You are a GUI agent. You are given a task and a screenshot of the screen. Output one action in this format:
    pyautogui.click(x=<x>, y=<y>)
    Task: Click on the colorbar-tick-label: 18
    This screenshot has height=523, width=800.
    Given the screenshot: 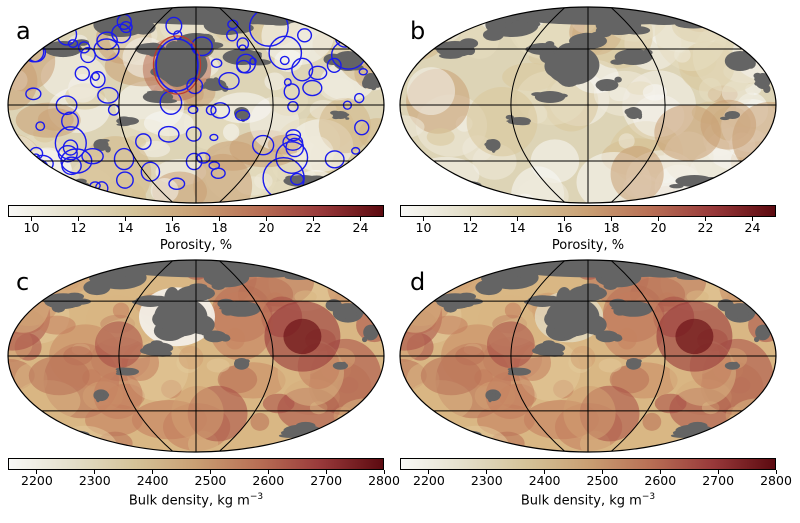 What is the action you would take?
    pyautogui.click(x=219, y=227)
    